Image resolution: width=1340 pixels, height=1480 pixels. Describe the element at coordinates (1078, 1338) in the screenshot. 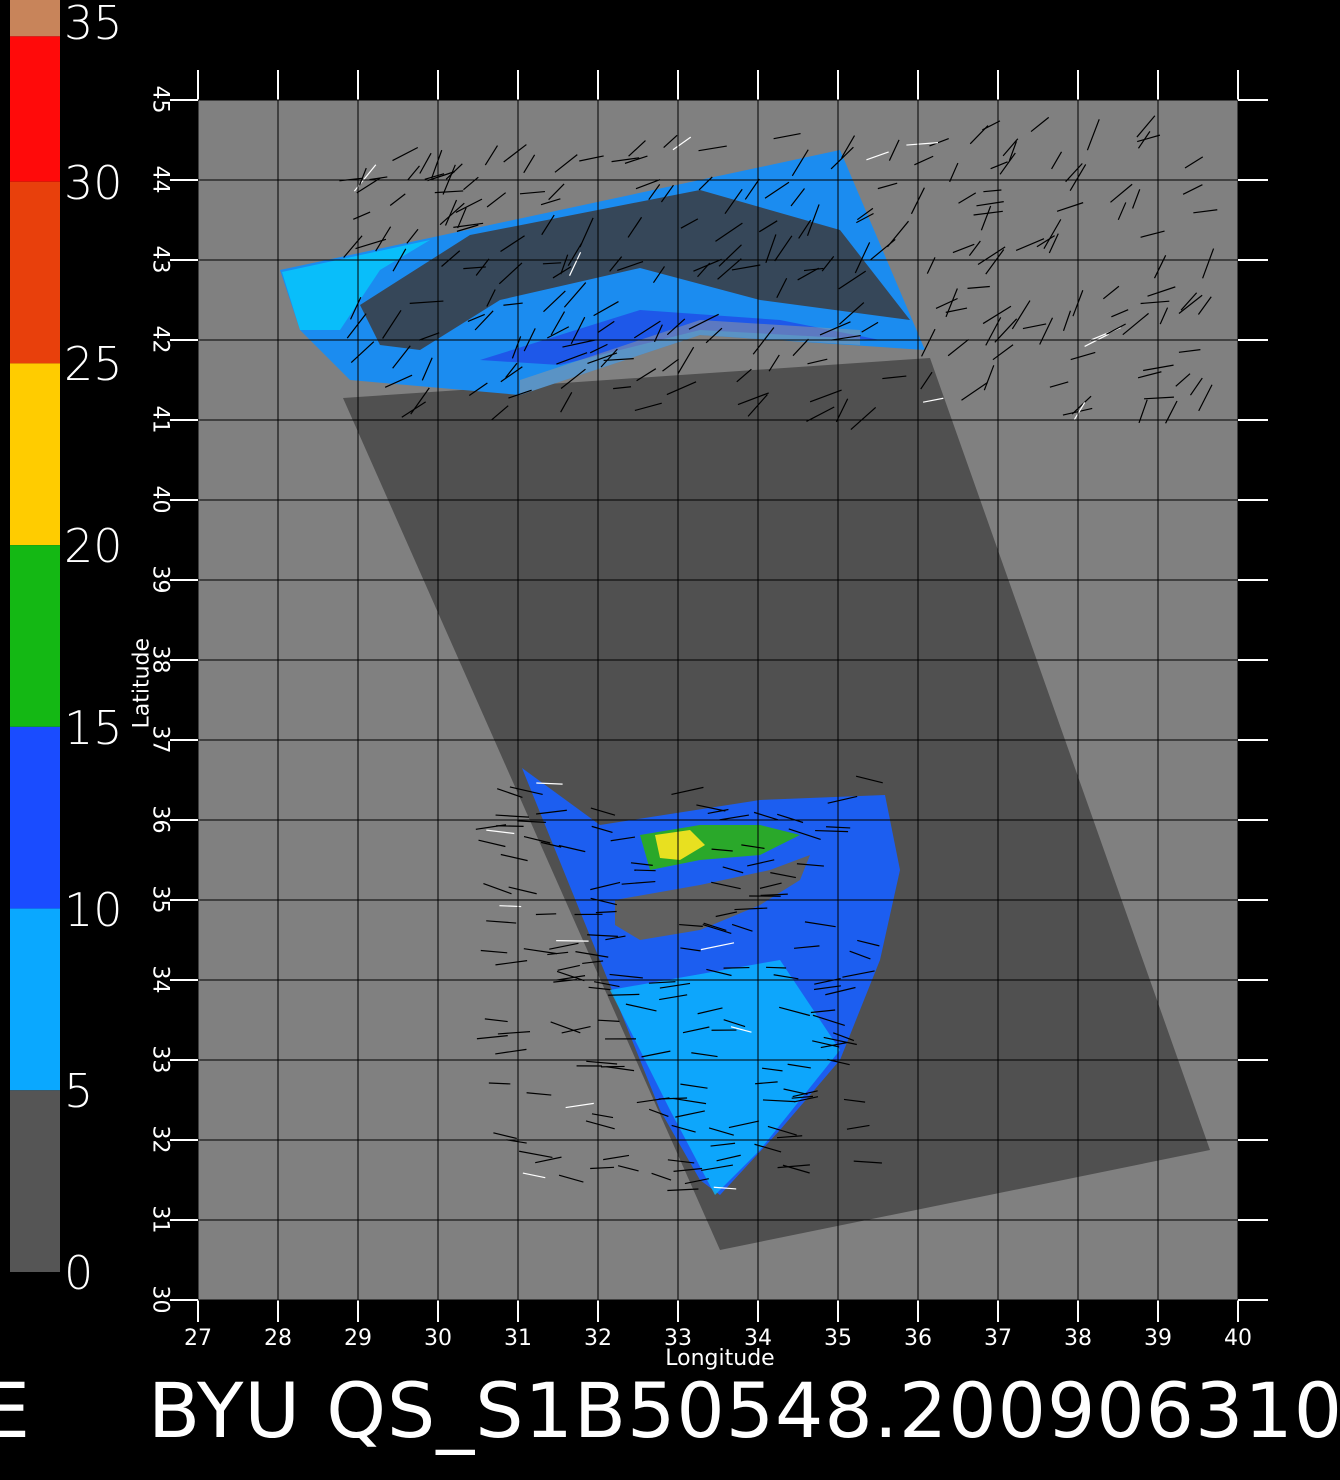

I see `lon-tick-label: 38` at that location.